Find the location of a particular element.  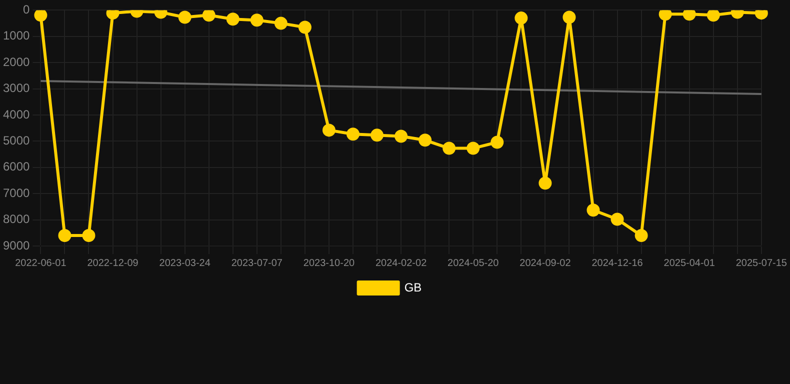

y-tick-label: 5000 is located at coordinates (16, 141).